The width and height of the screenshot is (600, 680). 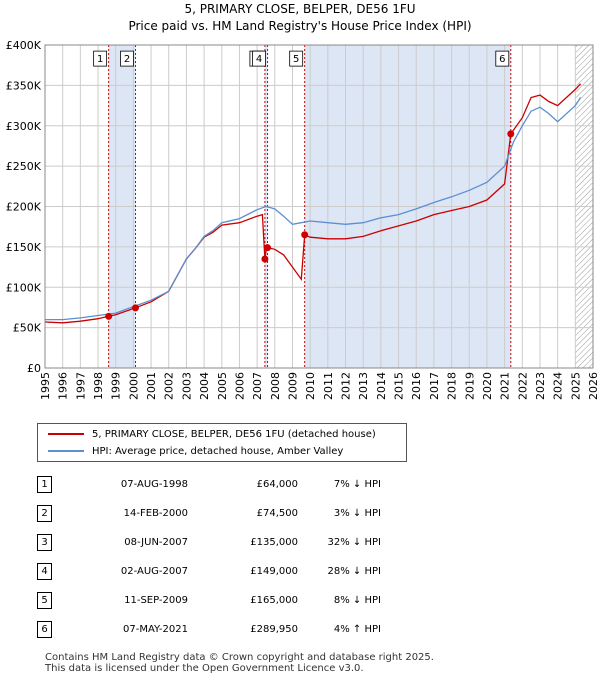 I want to click on y-tick-label: £150K, so click(x=24, y=247).